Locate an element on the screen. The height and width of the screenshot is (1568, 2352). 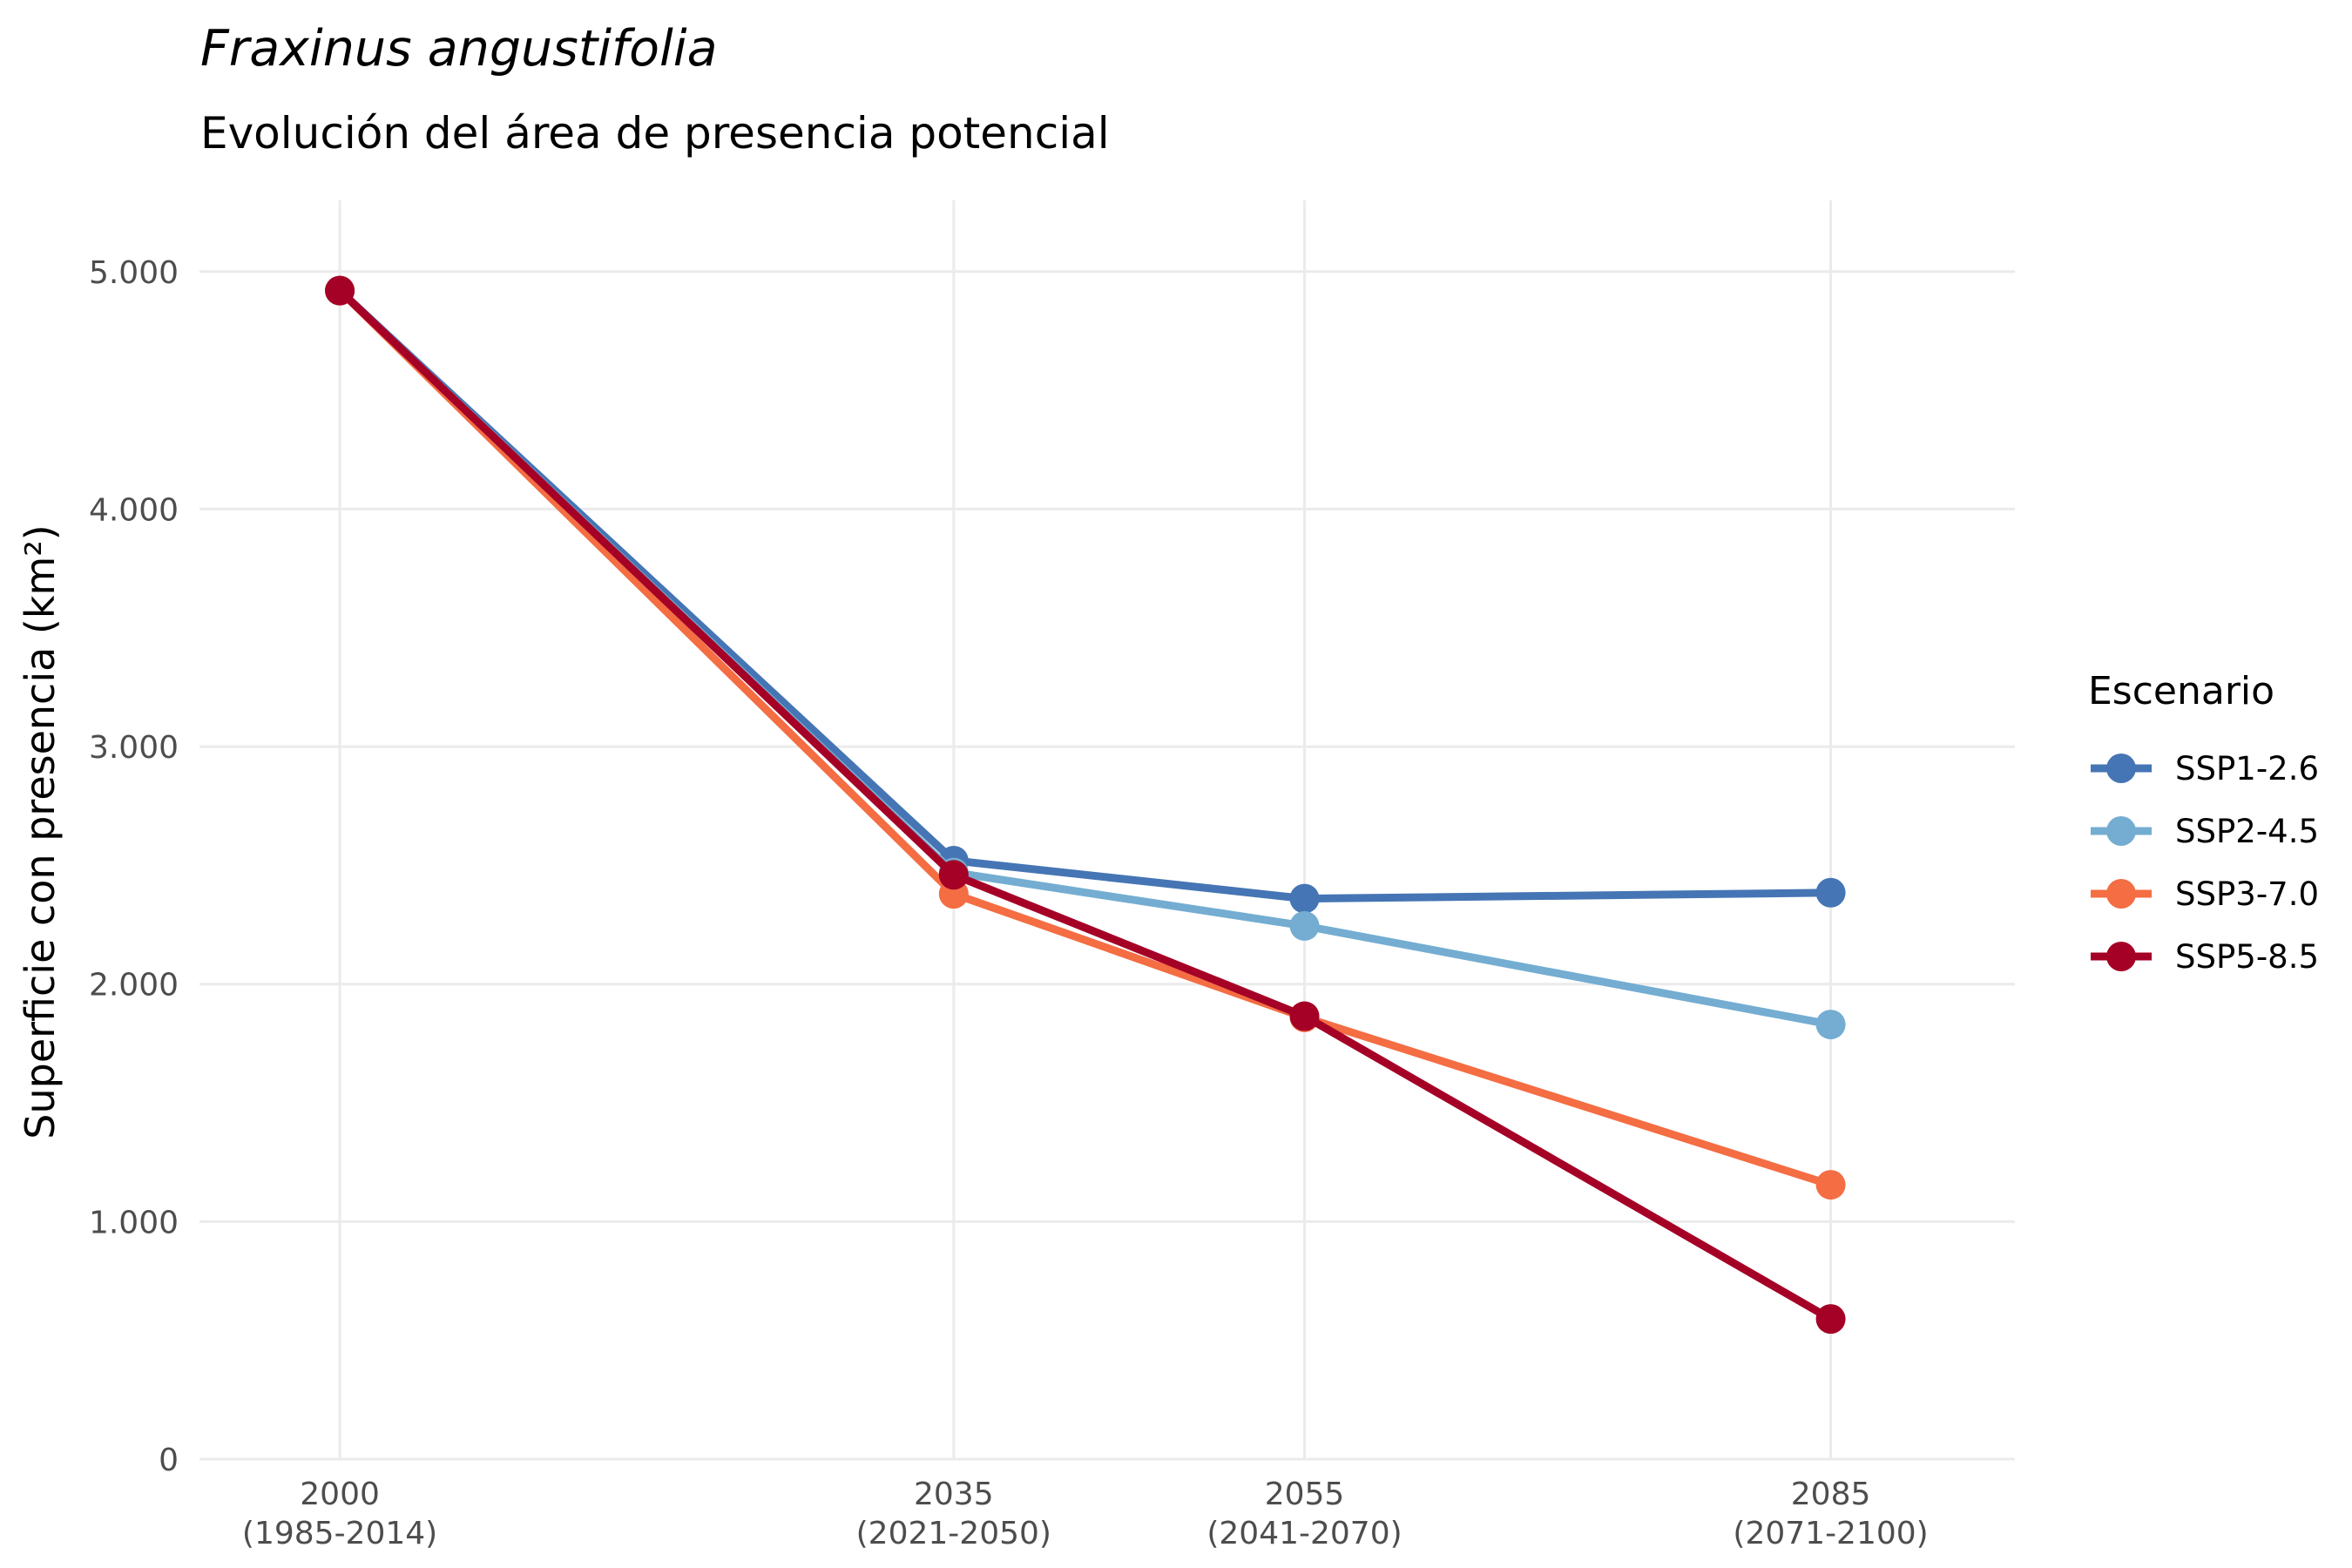
y-tick-label: 2.000 is located at coordinates (134, 986).